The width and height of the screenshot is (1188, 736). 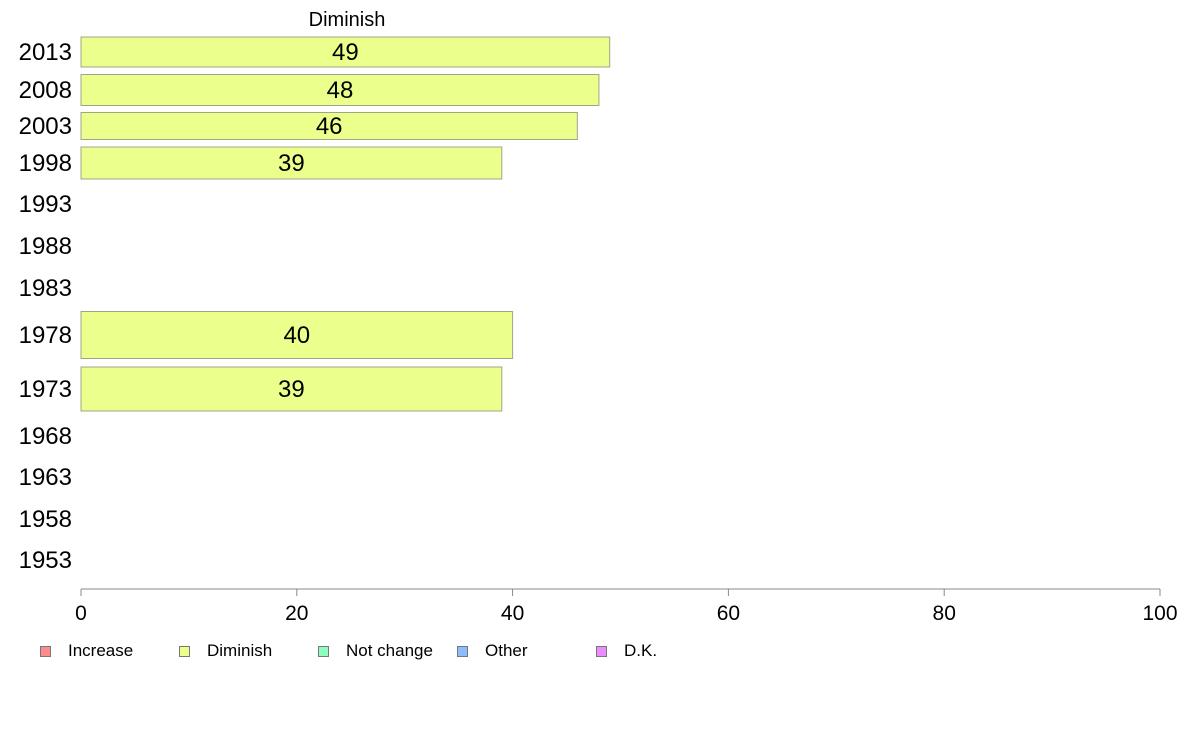 I want to click on bar-2008, so click(x=340, y=90).